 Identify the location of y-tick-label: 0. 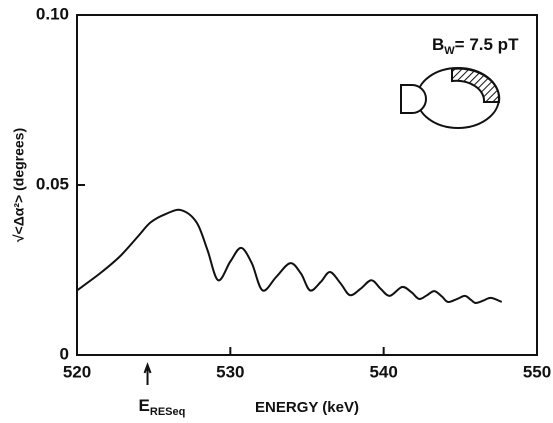
(64, 353).